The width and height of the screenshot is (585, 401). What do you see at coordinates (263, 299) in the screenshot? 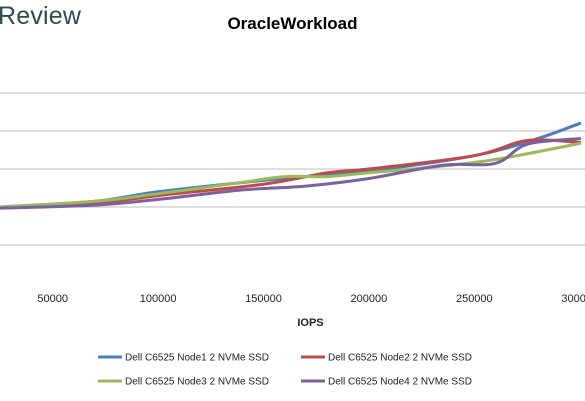
I see `x-tick-label: 150000` at bounding box center [263, 299].